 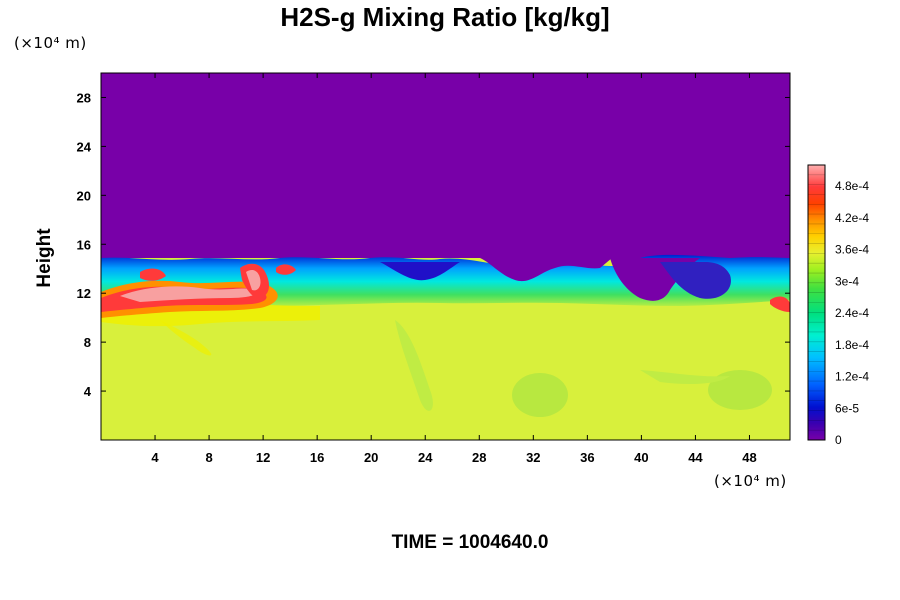 I want to click on colorbar-tick-label: 3e-4, so click(x=847, y=281).